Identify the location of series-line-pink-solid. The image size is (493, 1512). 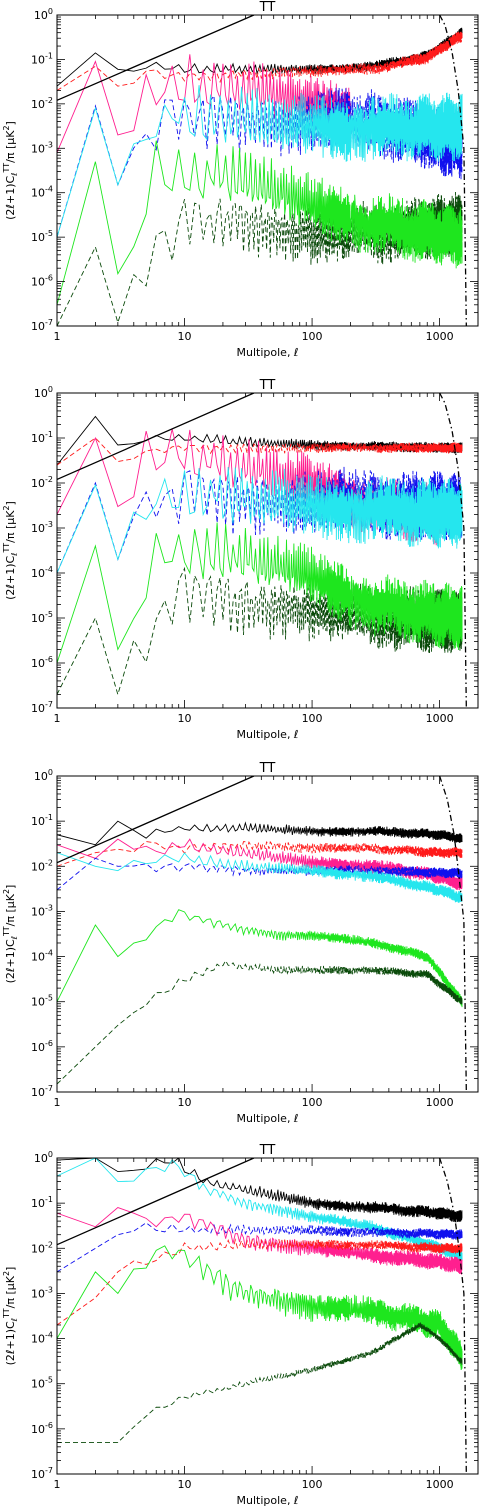
(260, 864).